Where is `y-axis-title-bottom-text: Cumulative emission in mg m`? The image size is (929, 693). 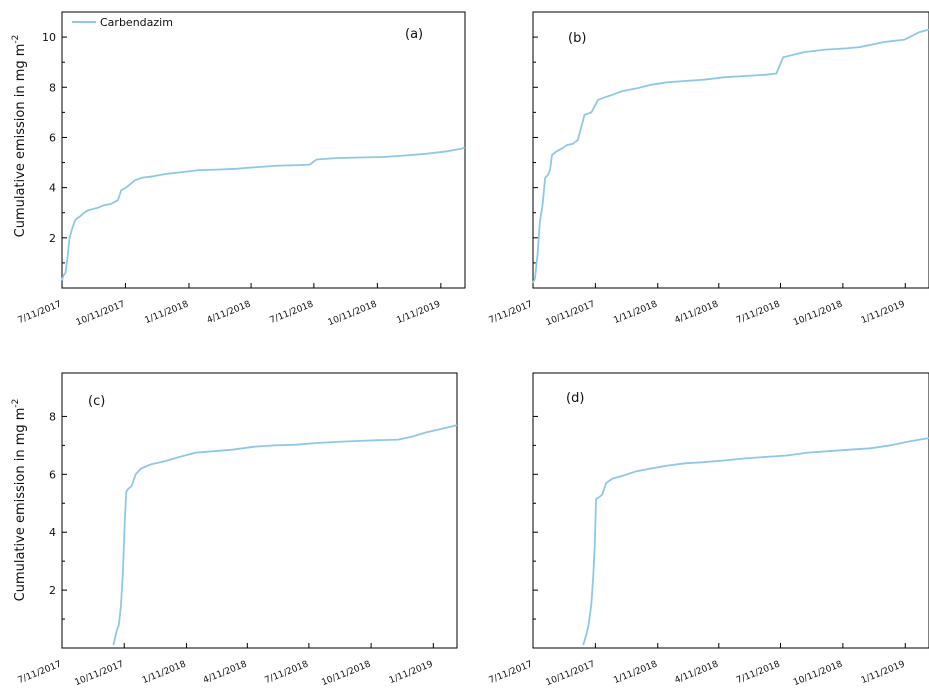
y-axis-title-bottom-text: Cumulative emission in mg m is located at coordinates (20, 505).